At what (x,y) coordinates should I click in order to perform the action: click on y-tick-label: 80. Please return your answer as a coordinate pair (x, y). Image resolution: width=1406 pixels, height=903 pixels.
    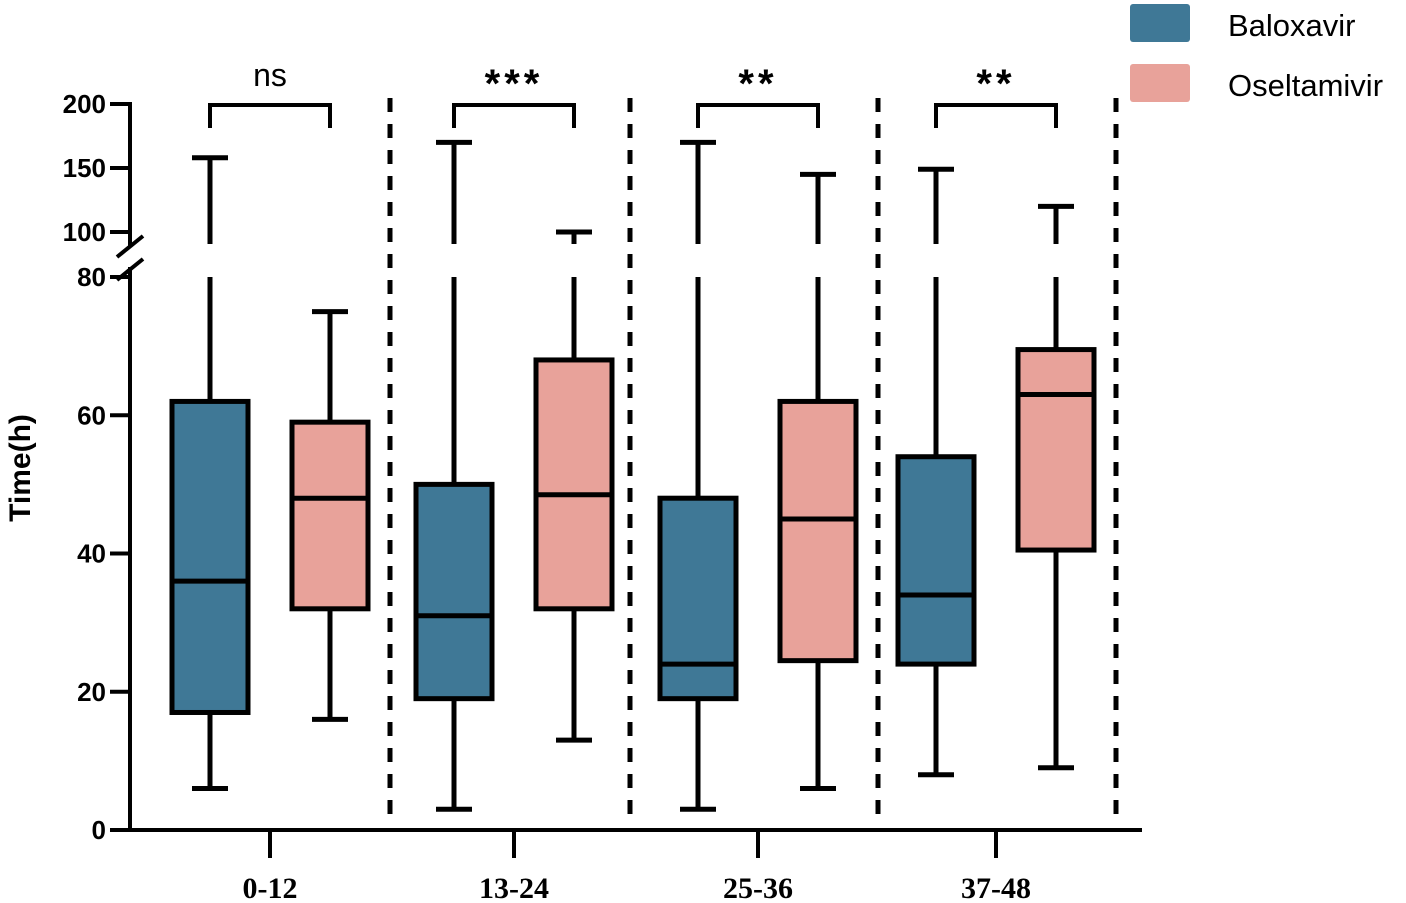
    Looking at the image, I should click on (91, 277).